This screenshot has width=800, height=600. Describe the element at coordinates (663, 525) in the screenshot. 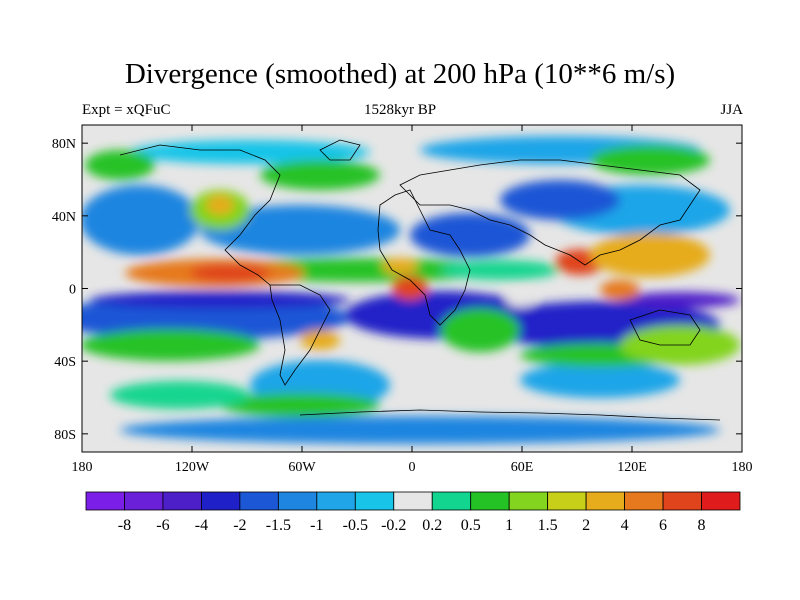

I see `colorbar-label: 6` at that location.